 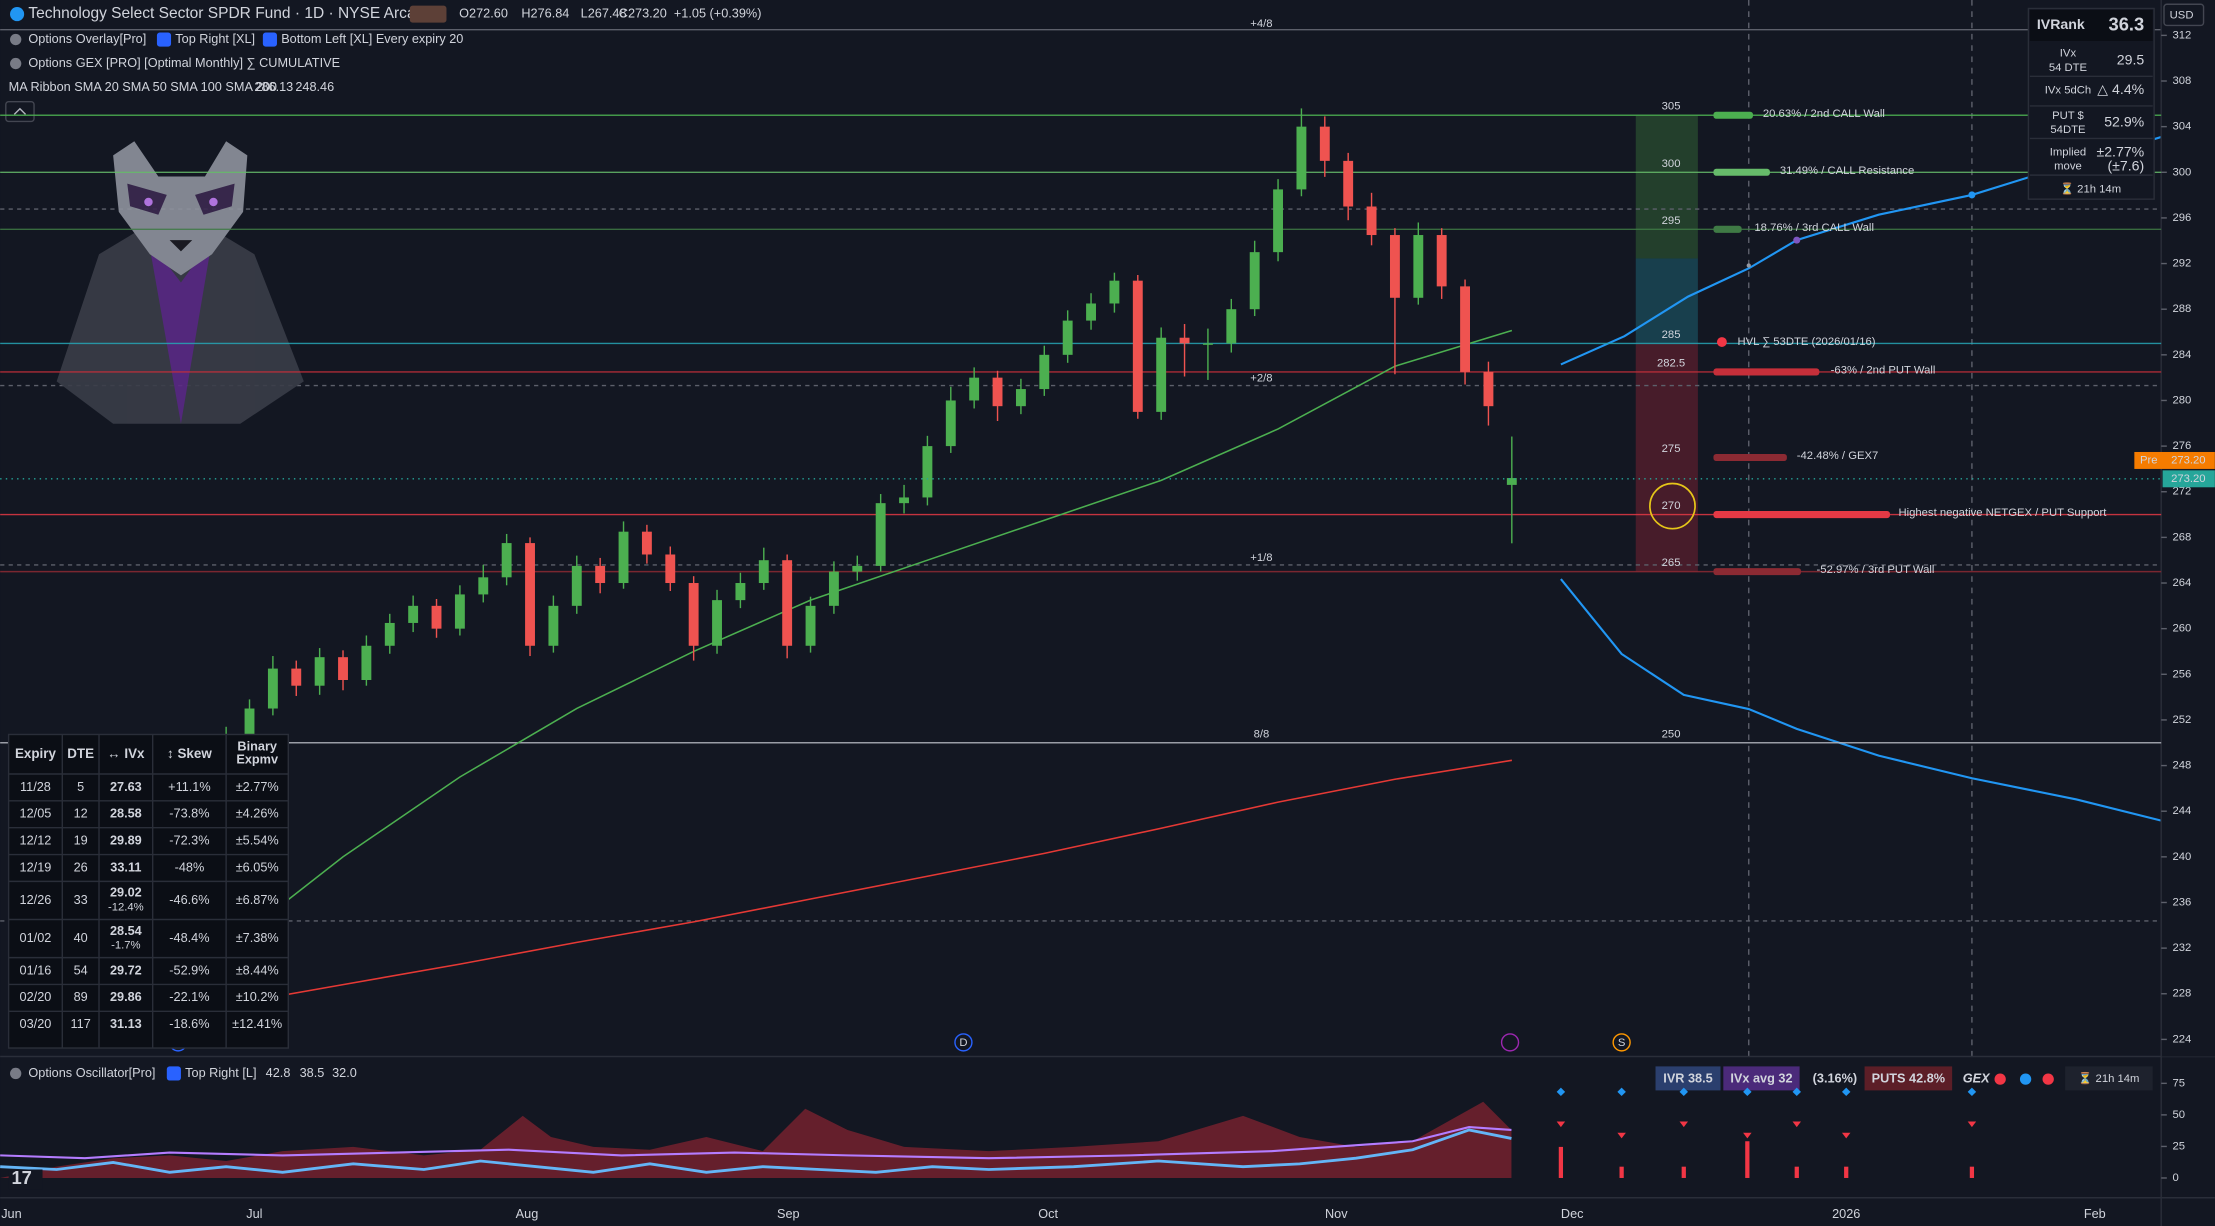 I want to click on ma-value: 286.13, so click(x=273, y=86).